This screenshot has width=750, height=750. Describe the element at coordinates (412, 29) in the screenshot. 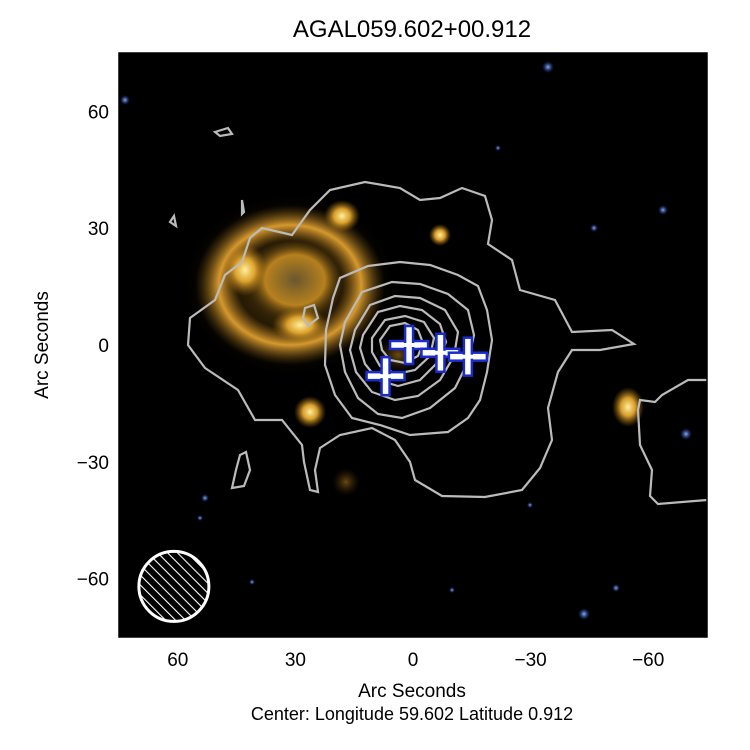

I see `chart-title: AGAL059.602+00.912` at that location.